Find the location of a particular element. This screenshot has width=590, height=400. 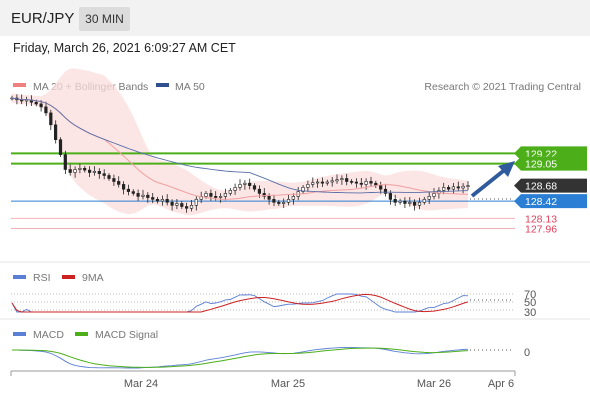

rsi-ma-legend-label: 9MA is located at coordinates (93, 278).